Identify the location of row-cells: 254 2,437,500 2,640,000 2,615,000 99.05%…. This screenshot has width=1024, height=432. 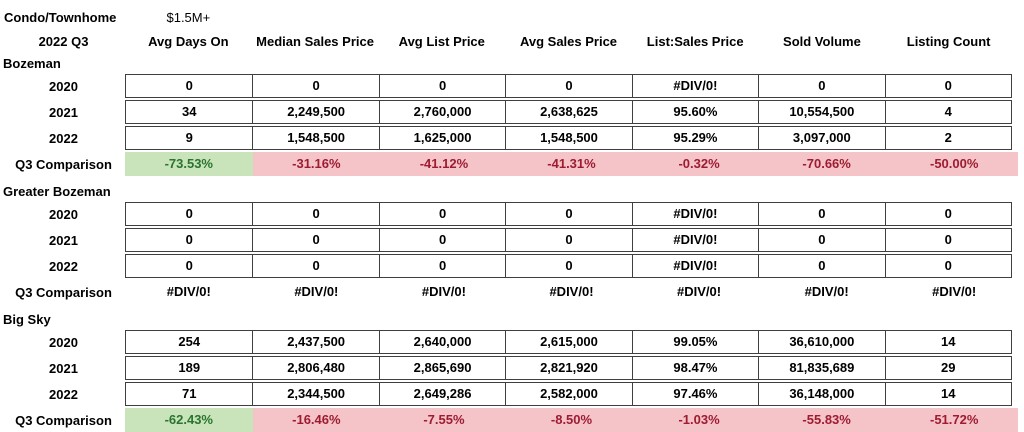
(568, 342).